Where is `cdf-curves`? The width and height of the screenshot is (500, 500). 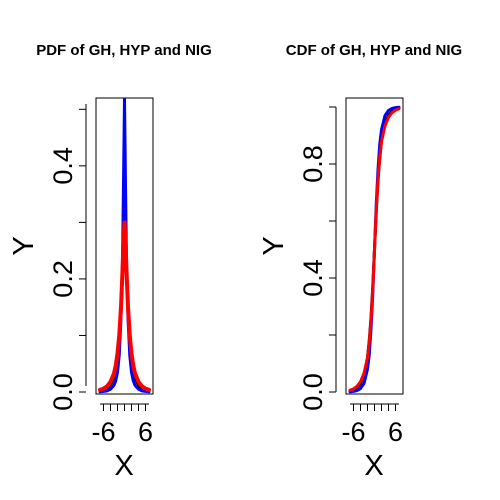
cdf-curves is located at coordinates (374, 249).